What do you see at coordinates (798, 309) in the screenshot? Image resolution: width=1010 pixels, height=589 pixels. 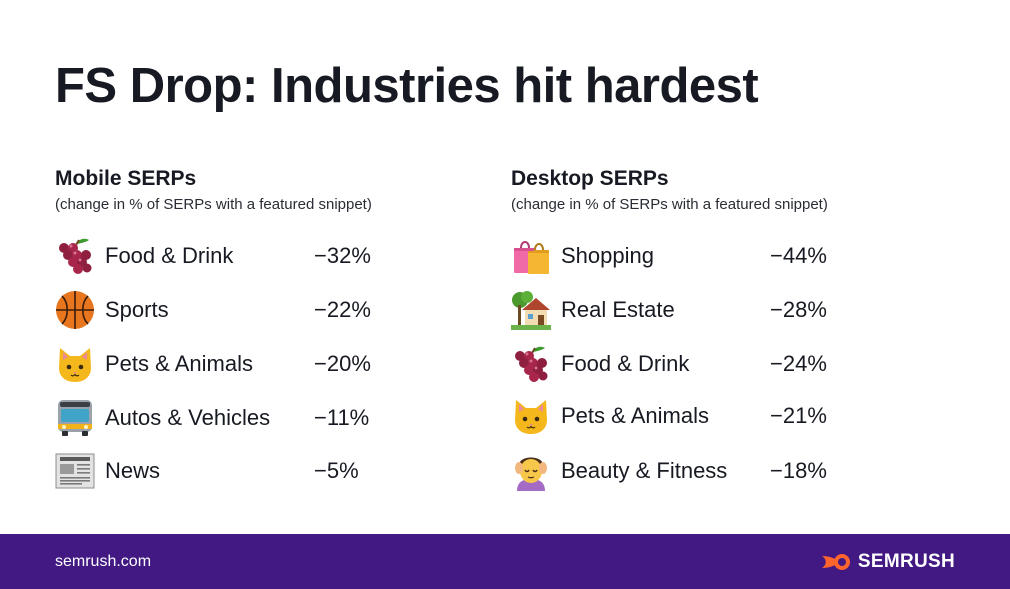 I see `industry-change-value: −28%` at bounding box center [798, 309].